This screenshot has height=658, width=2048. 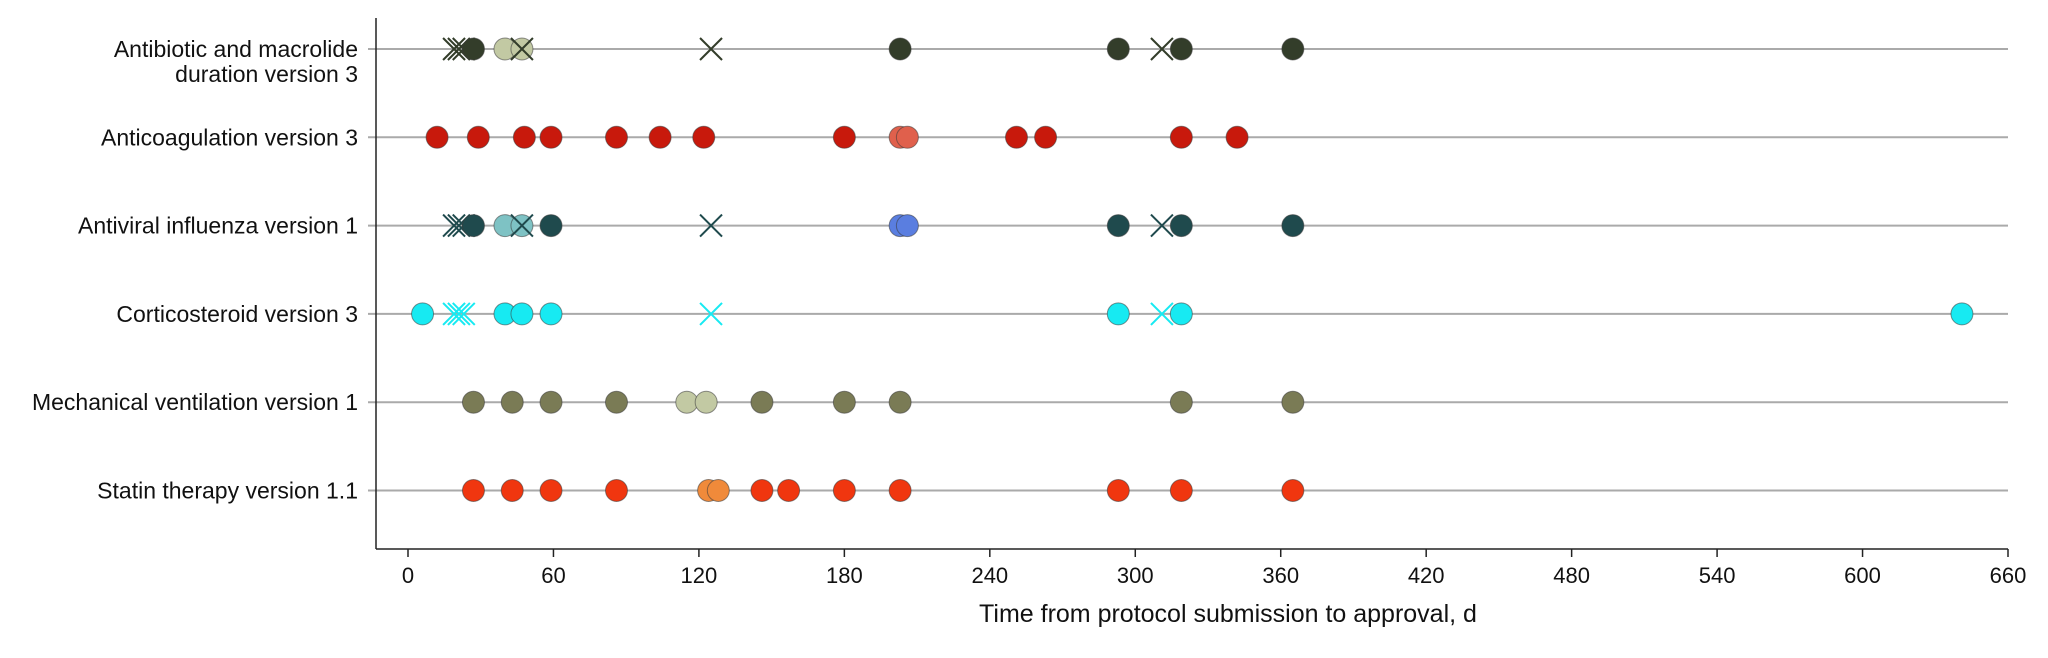 What do you see at coordinates (236, 49) in the screenshot?
I see `row-label: Antibiotic and macrolide` at bounding box center [236, 49].